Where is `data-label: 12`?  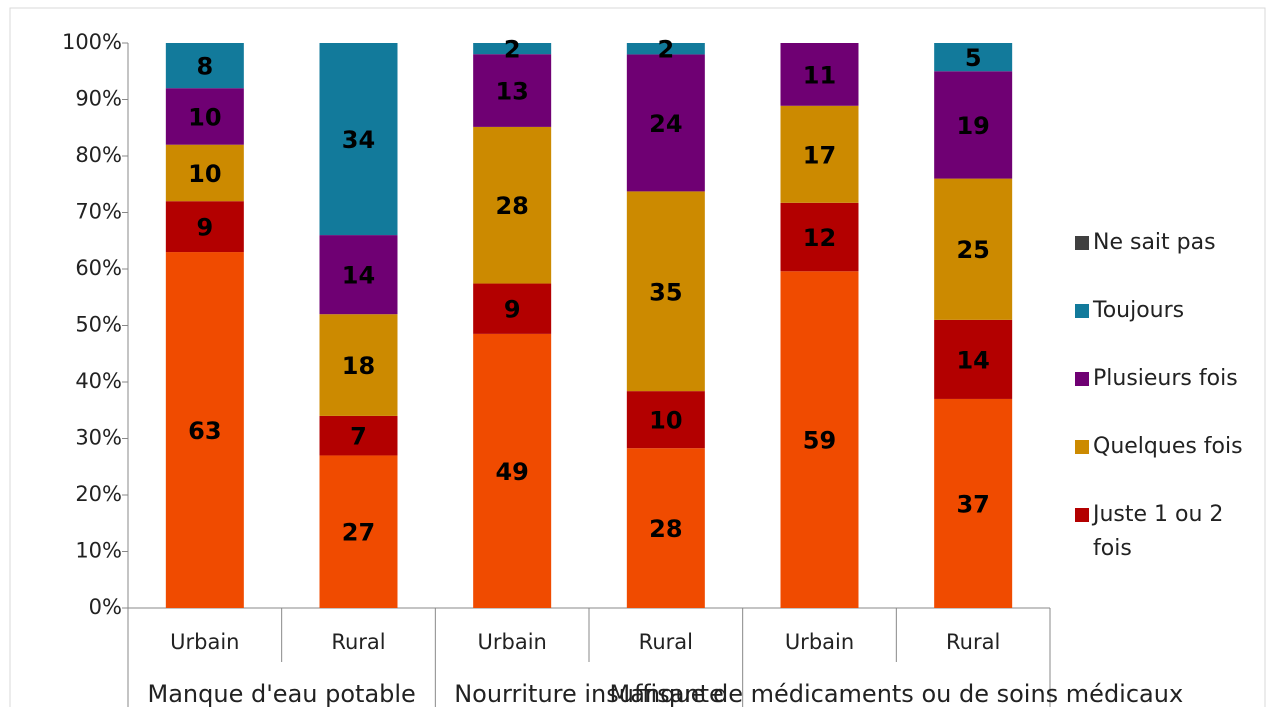
data-label: 12 is located at coordinates (819, 238).